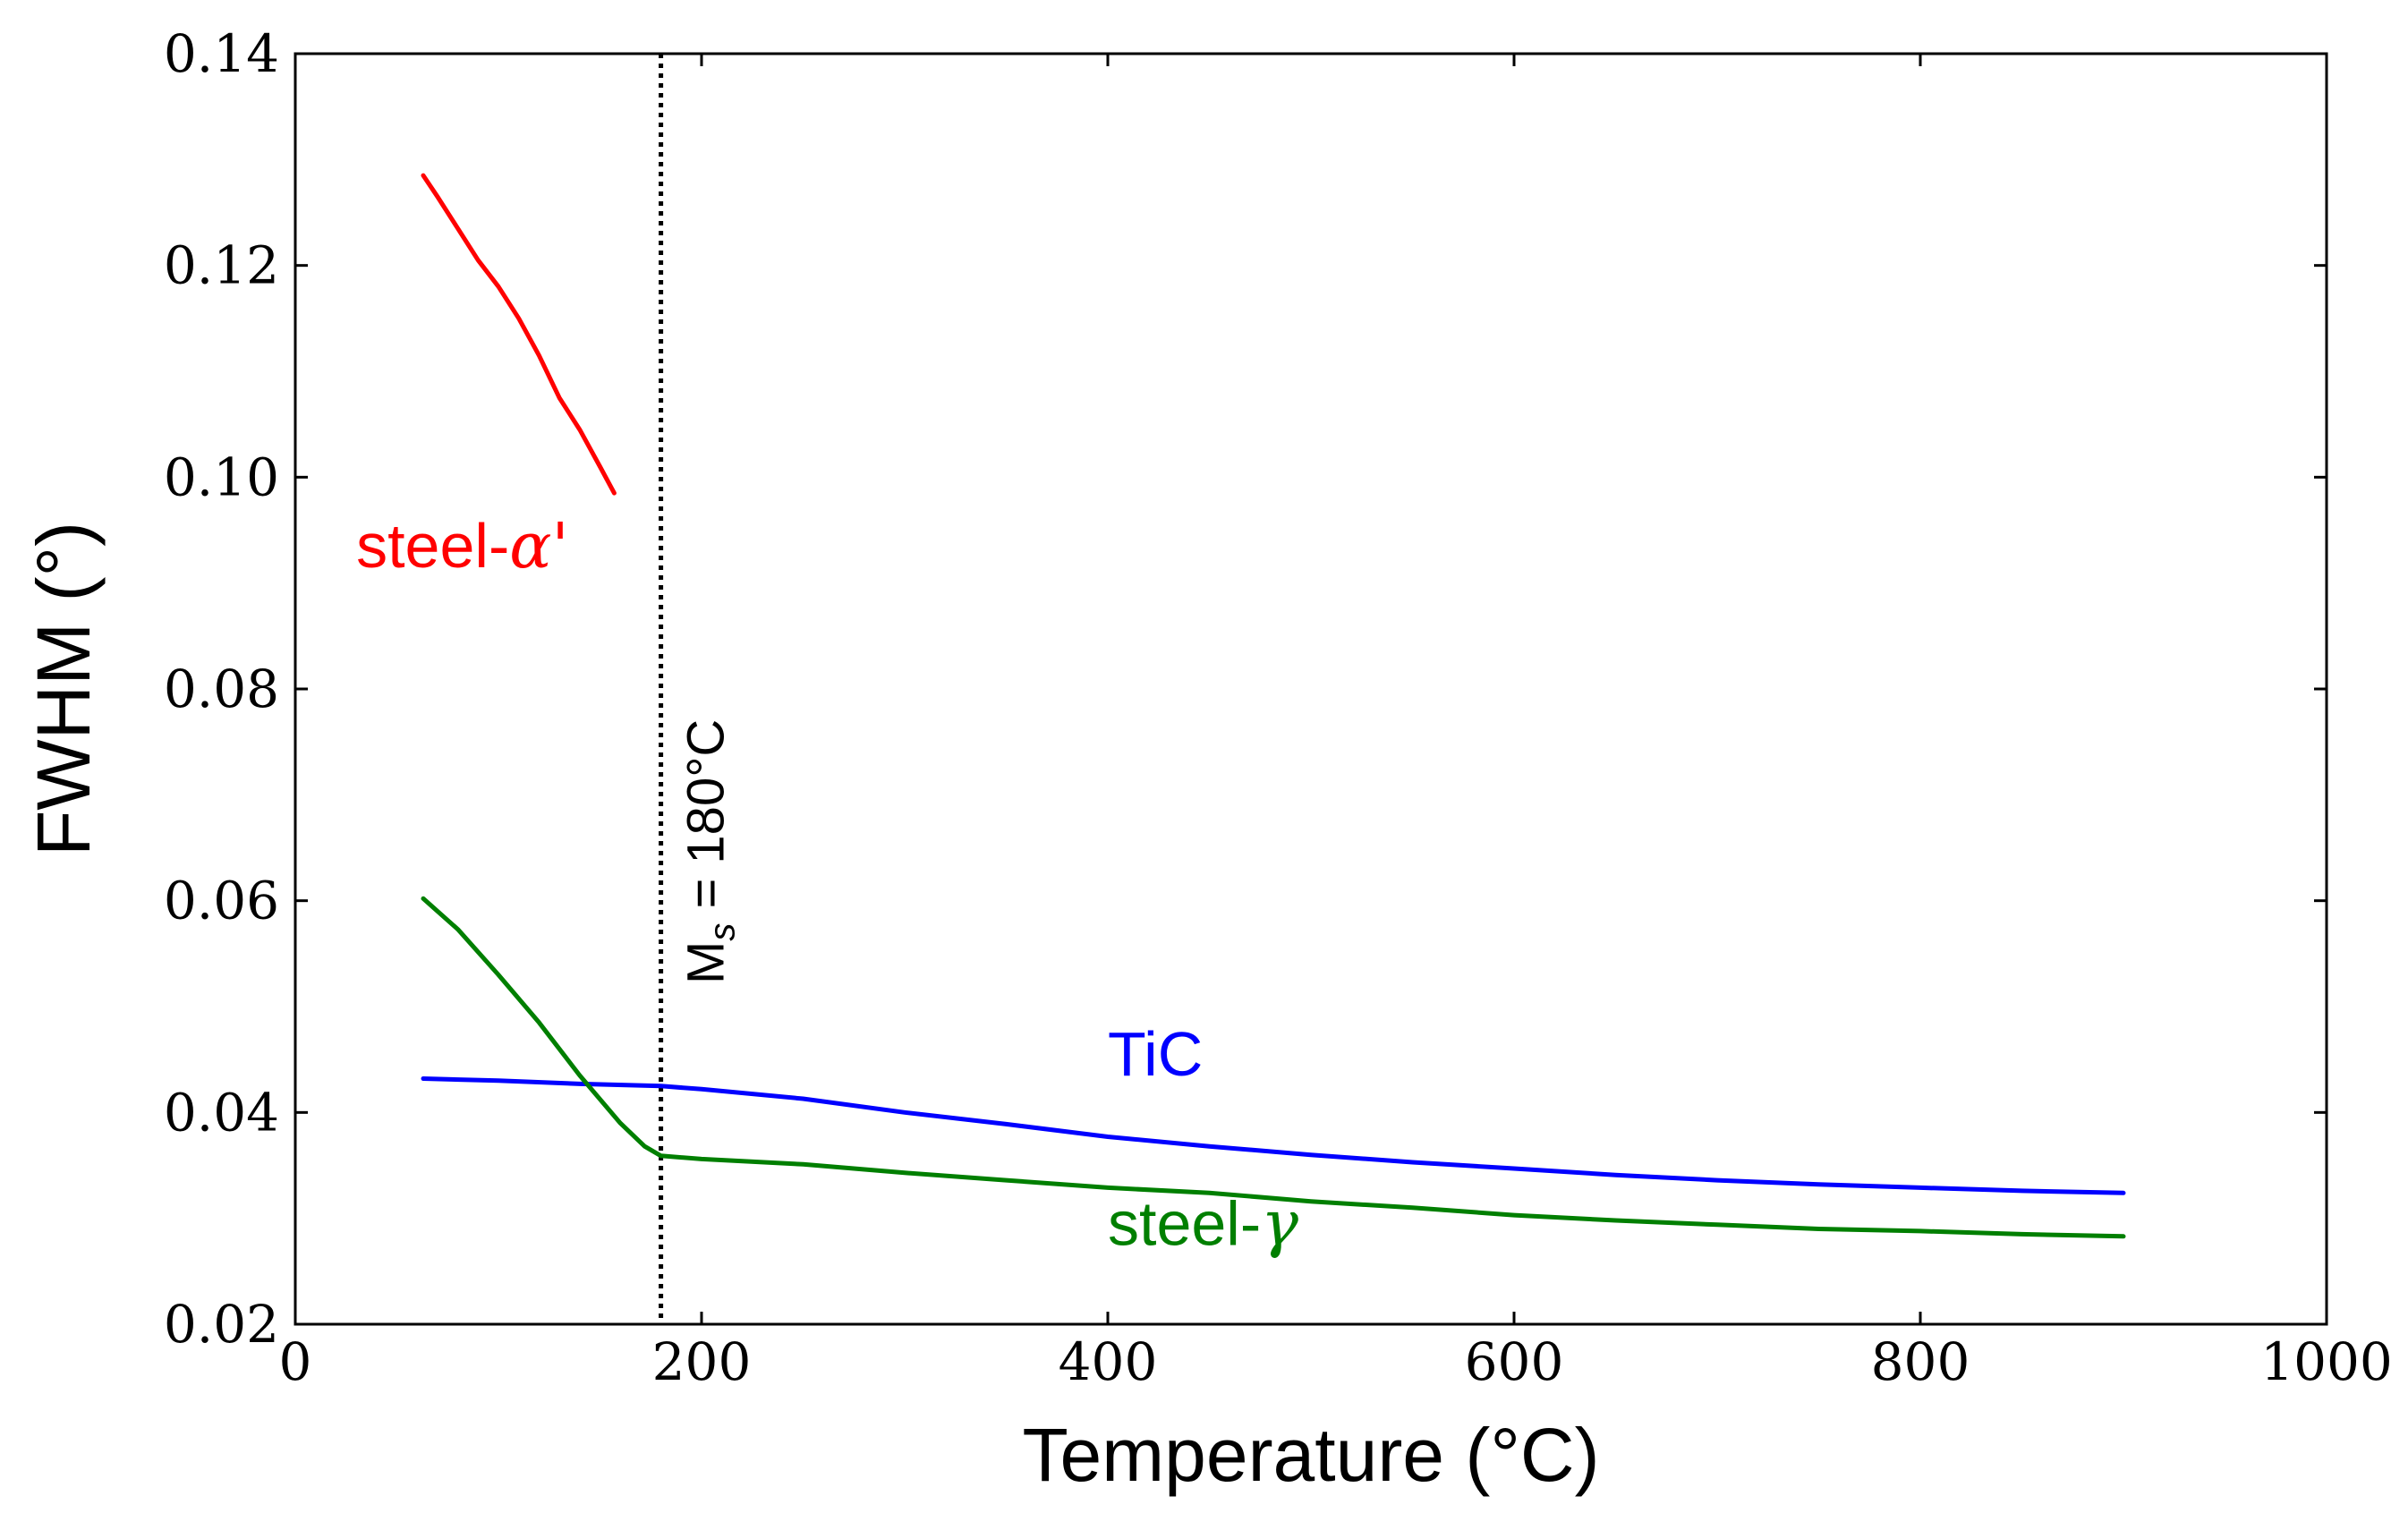  I want to click on y-tick-label: 0.04, so click(221, 1112).